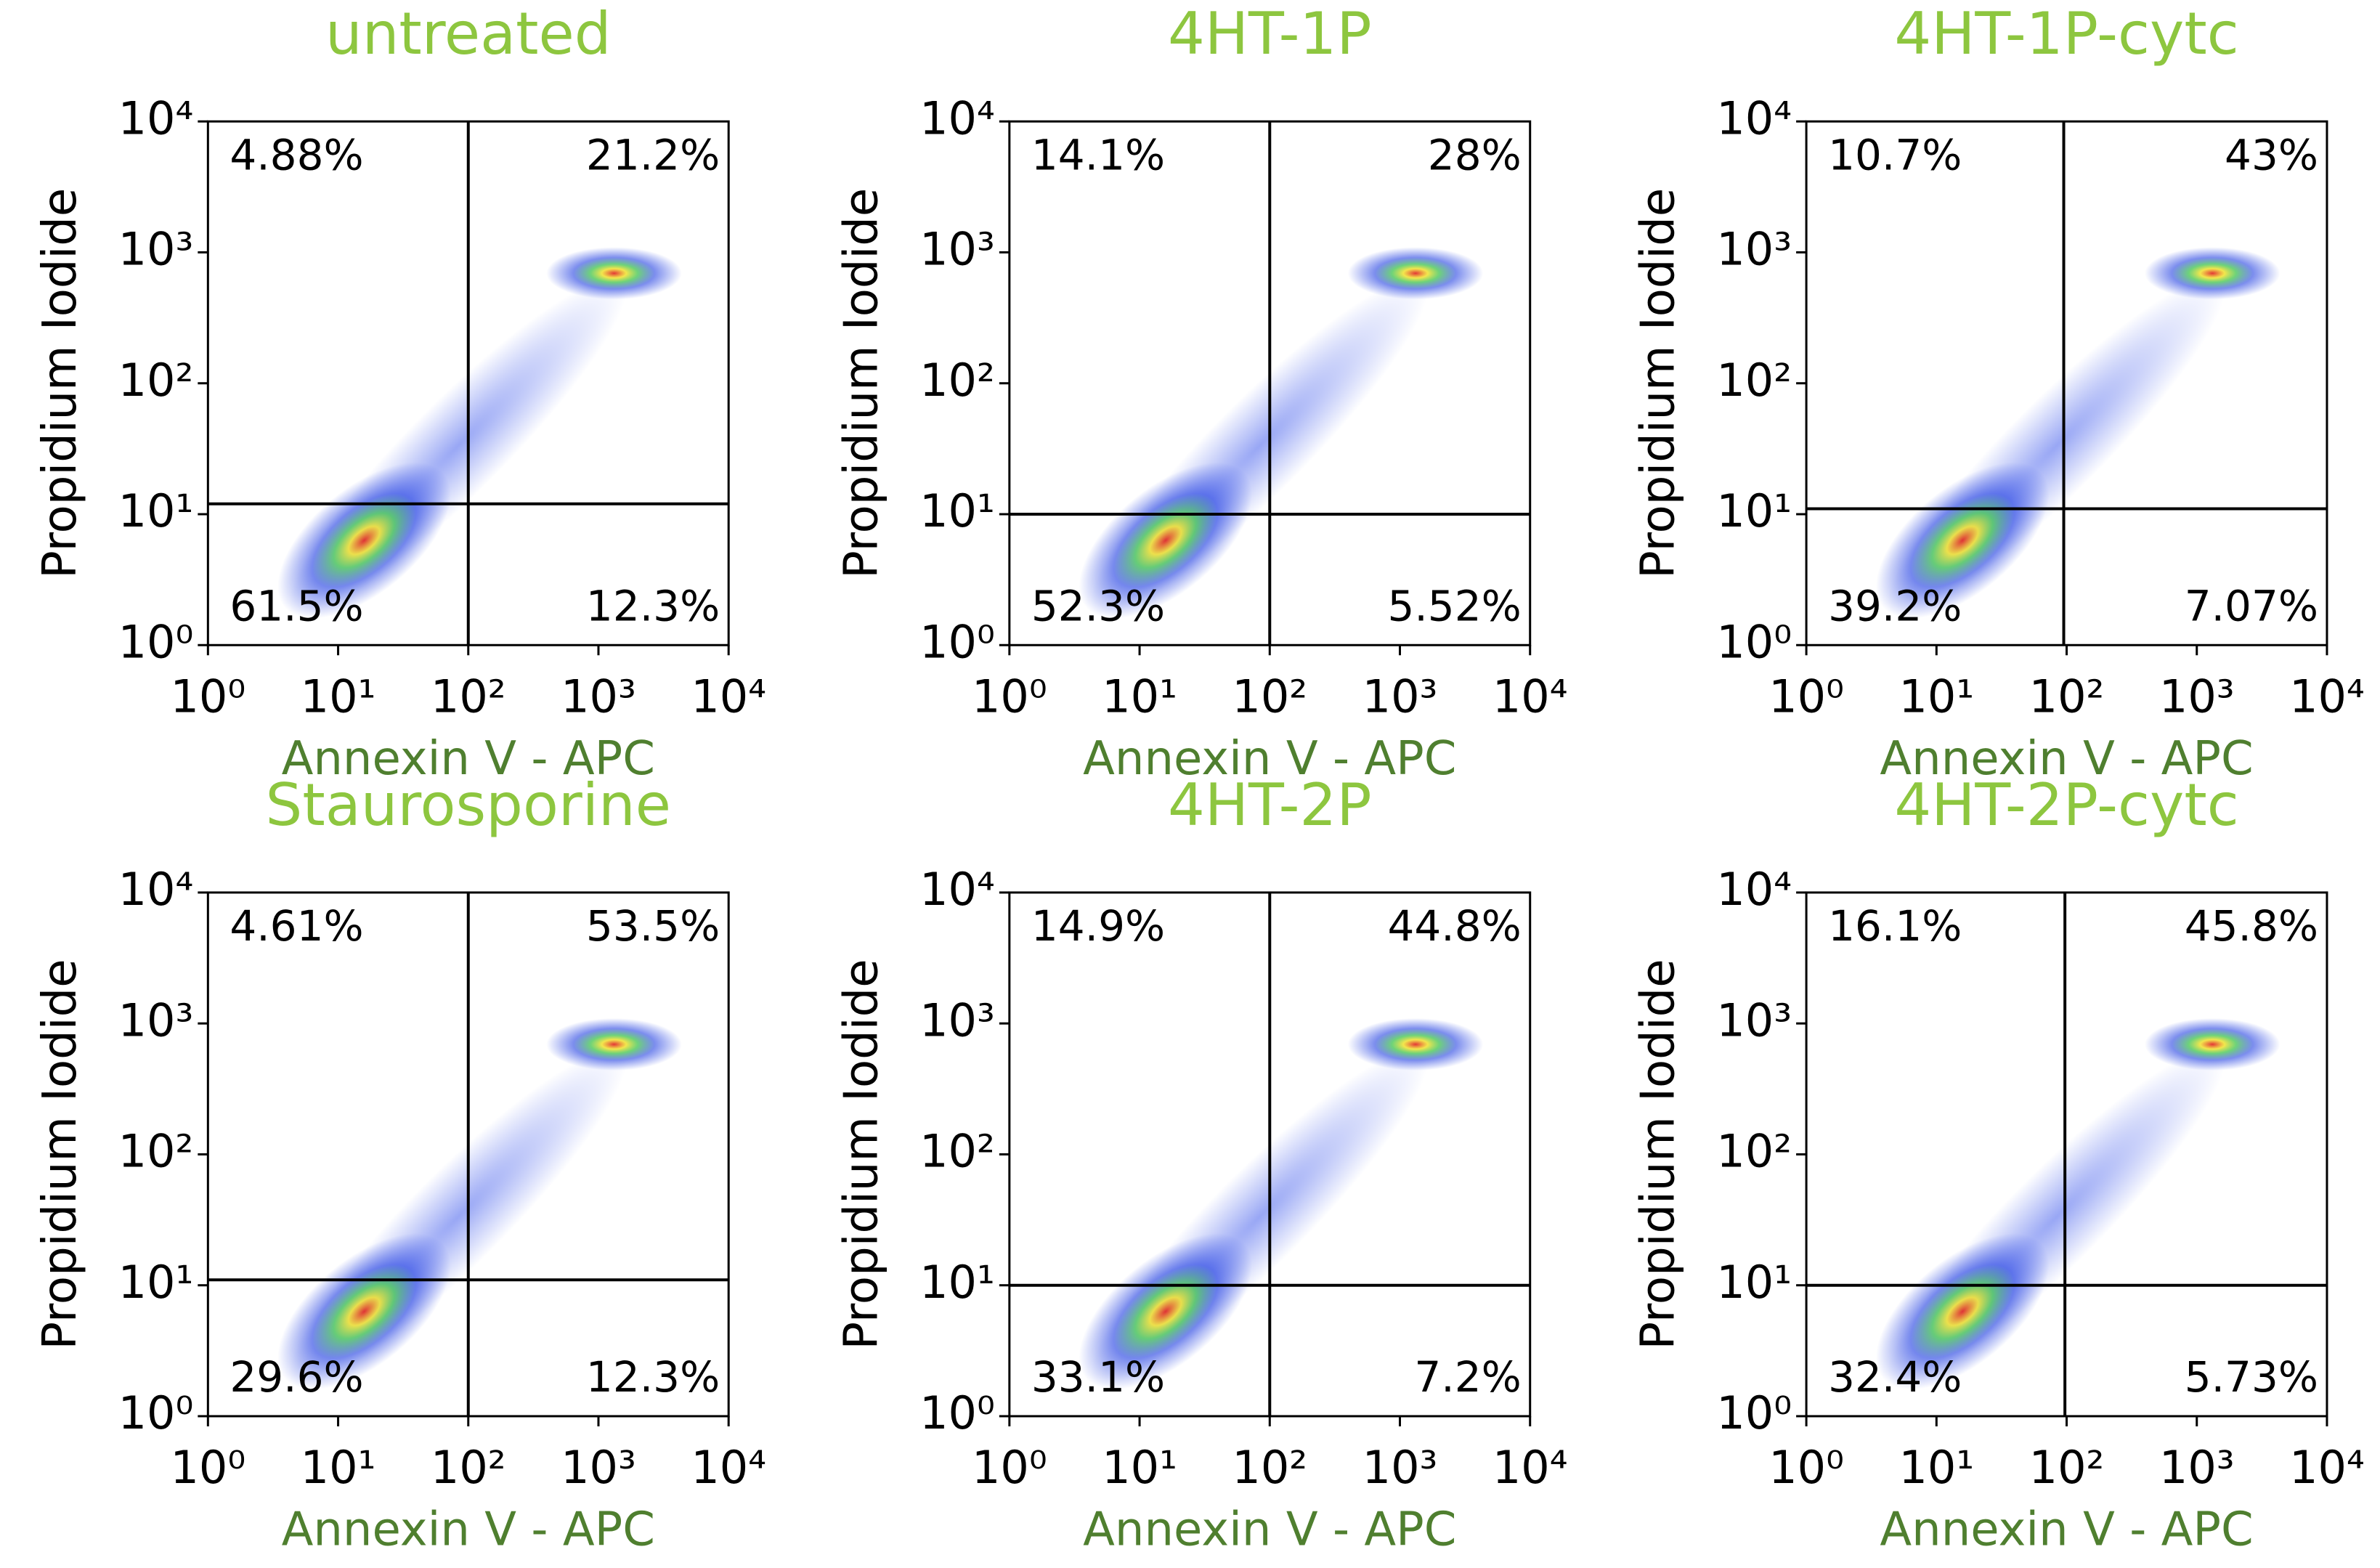  Describe the element at coordinates (1098, 1377) in the screenshot. I see `quadrant-label: 33.1%` at that location.